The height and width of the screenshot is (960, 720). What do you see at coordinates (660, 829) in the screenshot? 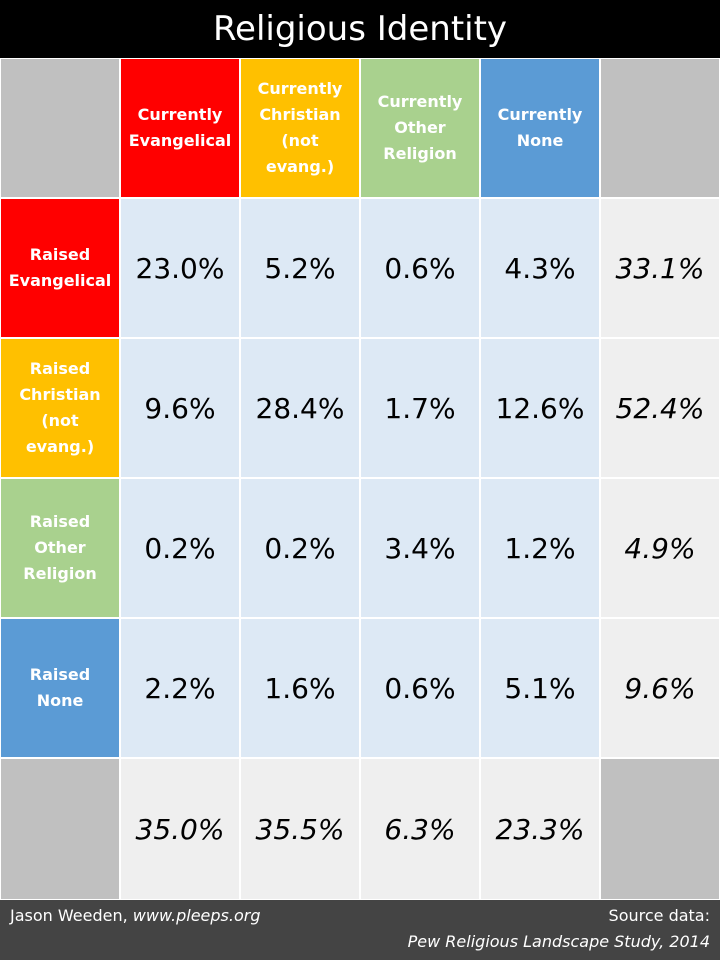
I see `corner-cell-bottom-right` at bounding box center [660, 829].